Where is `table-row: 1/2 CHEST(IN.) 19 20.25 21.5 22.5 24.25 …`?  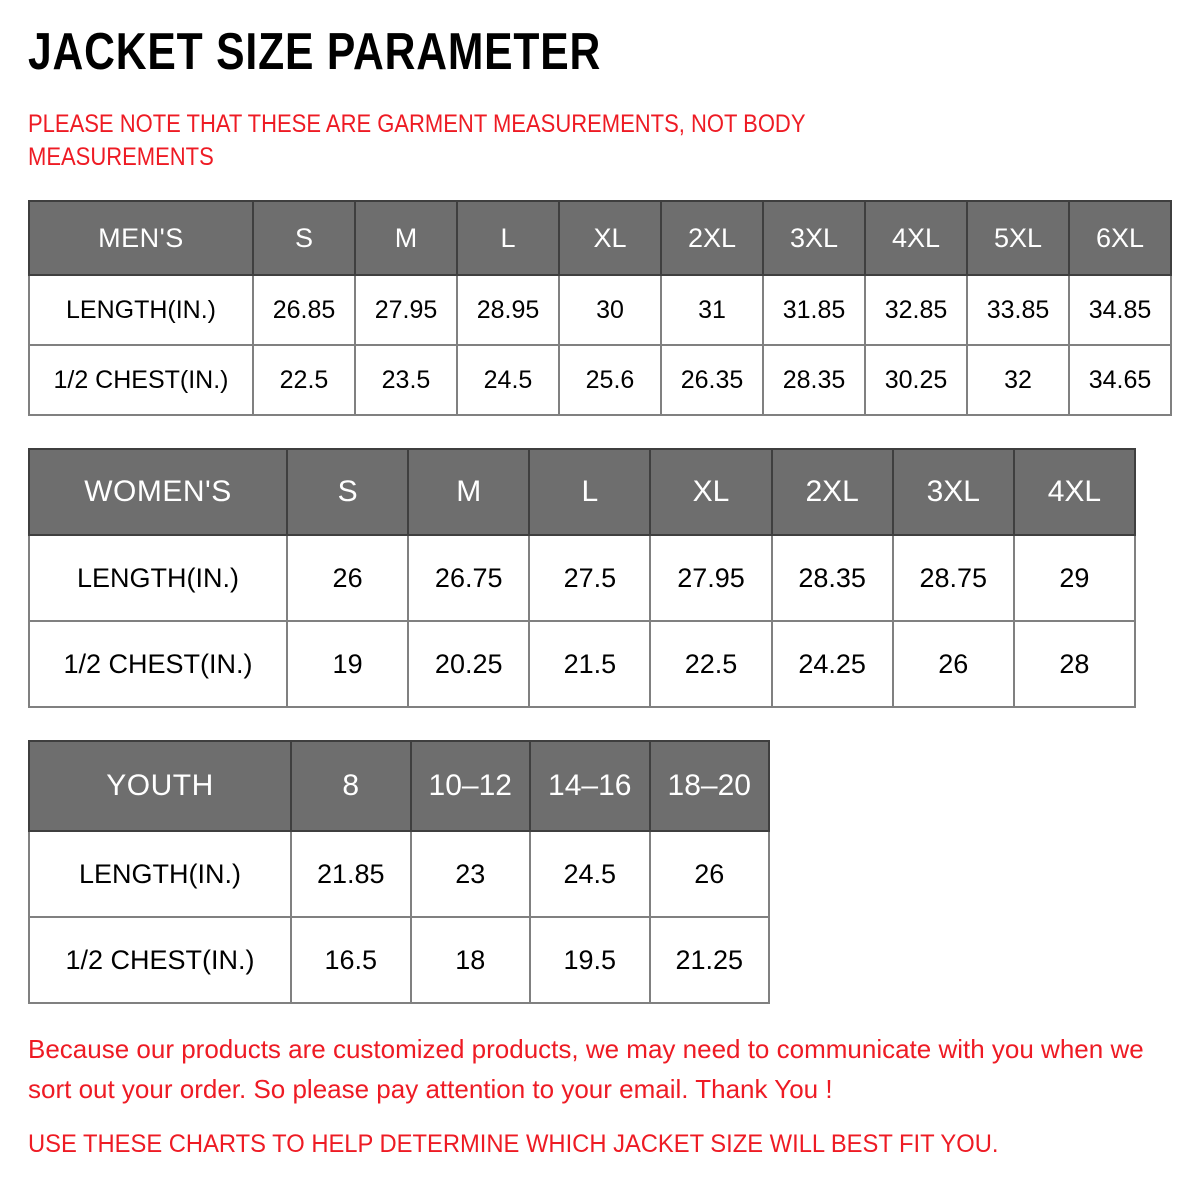
table-row: 1/2 CHEST(IN.) 19 20.25 21.5 22.5 24.25 … is located at coordinates (582, 664).